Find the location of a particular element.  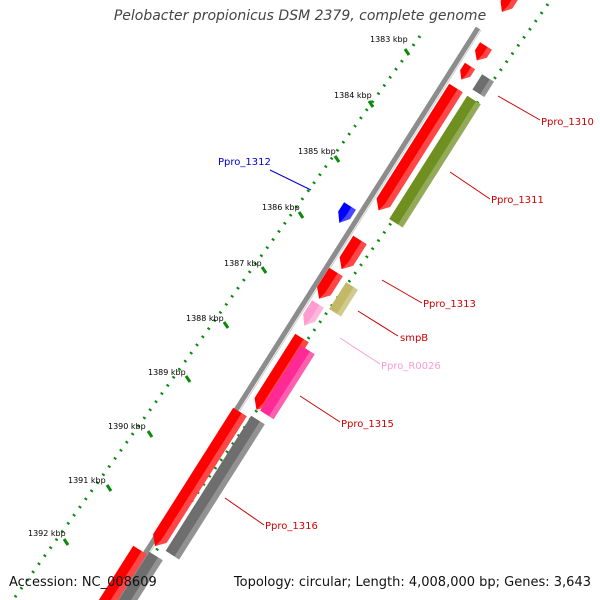

gene-label: Ppro_1313 is located at coordinates (449, 304).